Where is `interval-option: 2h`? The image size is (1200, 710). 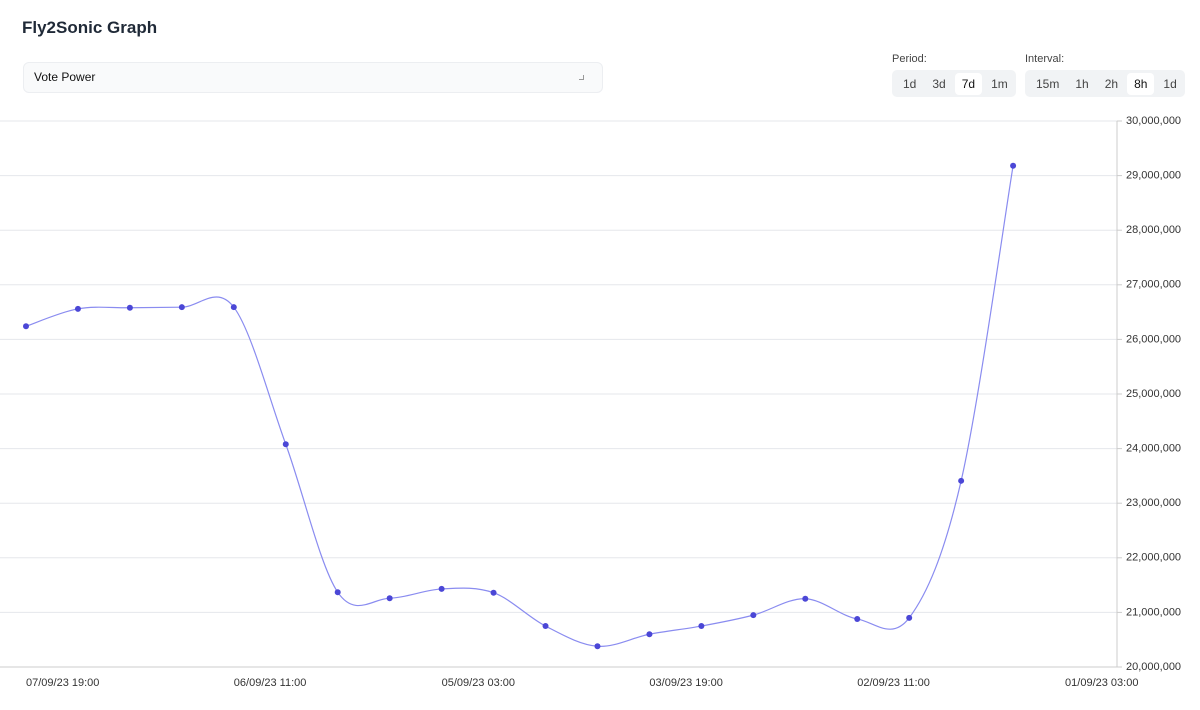 interval-option: 2h is located at coordinates (1111, 83).